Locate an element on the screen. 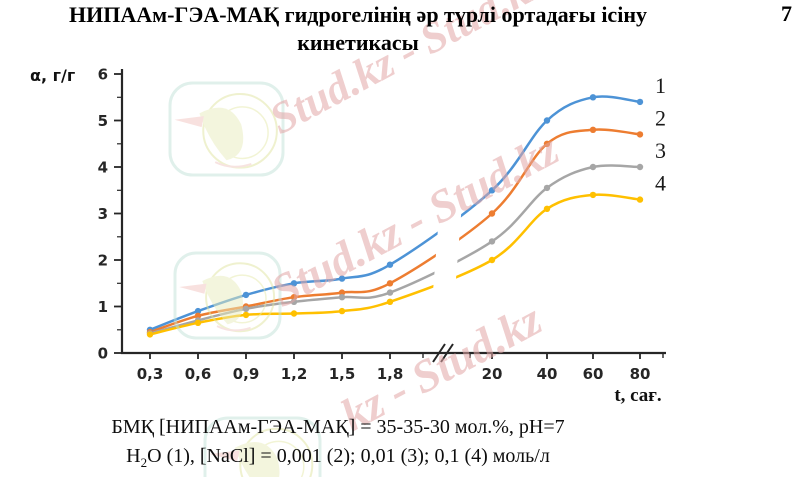  x-axis-label: t, сағ. is located at coordinates (637, 395).